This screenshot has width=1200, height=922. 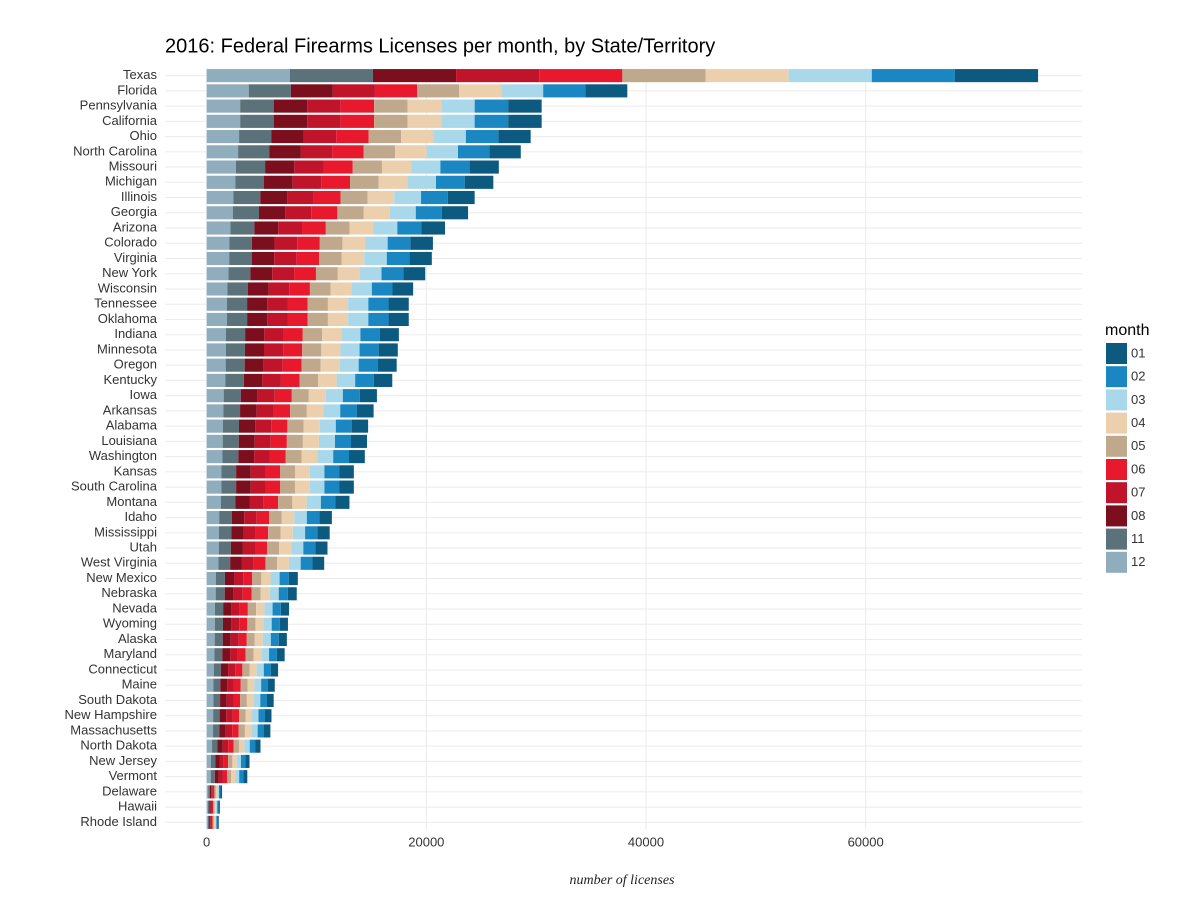 What do you see at coordinates (1138, 376) in the screenshot?
I see `legend-label: 02` at bounding box center [1138, 376].